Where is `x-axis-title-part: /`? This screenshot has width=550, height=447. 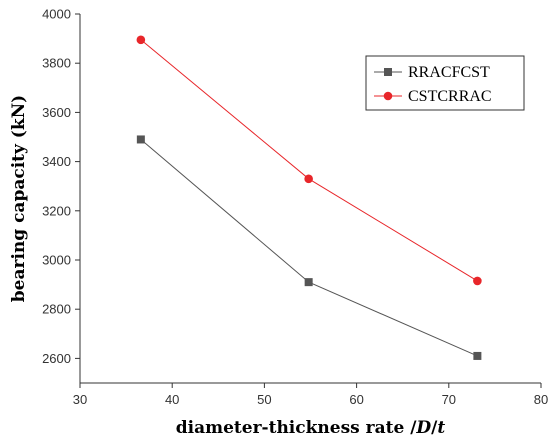
x-axis-title-part: / is located at coordinates (434, 428).